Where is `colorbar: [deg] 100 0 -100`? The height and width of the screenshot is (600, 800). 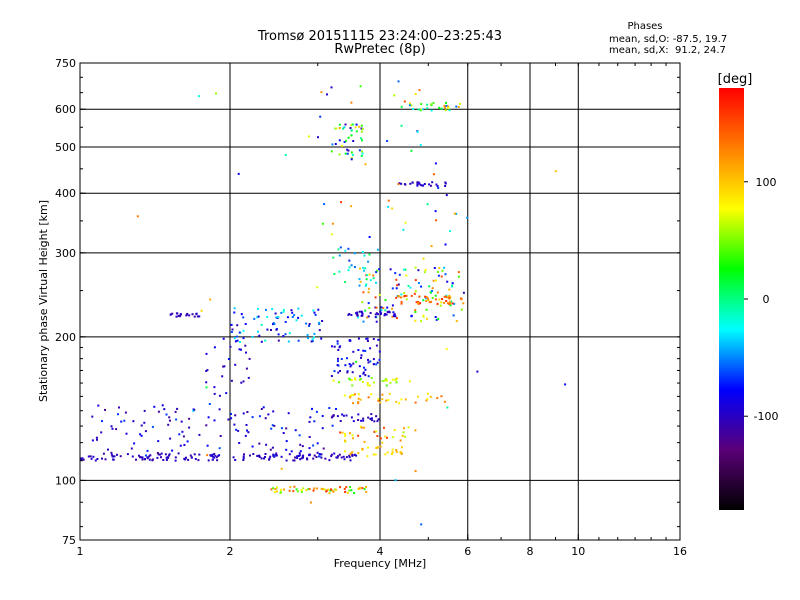
colorbar: [deg] 100 0 -100 is located at coordinates (748, 291).